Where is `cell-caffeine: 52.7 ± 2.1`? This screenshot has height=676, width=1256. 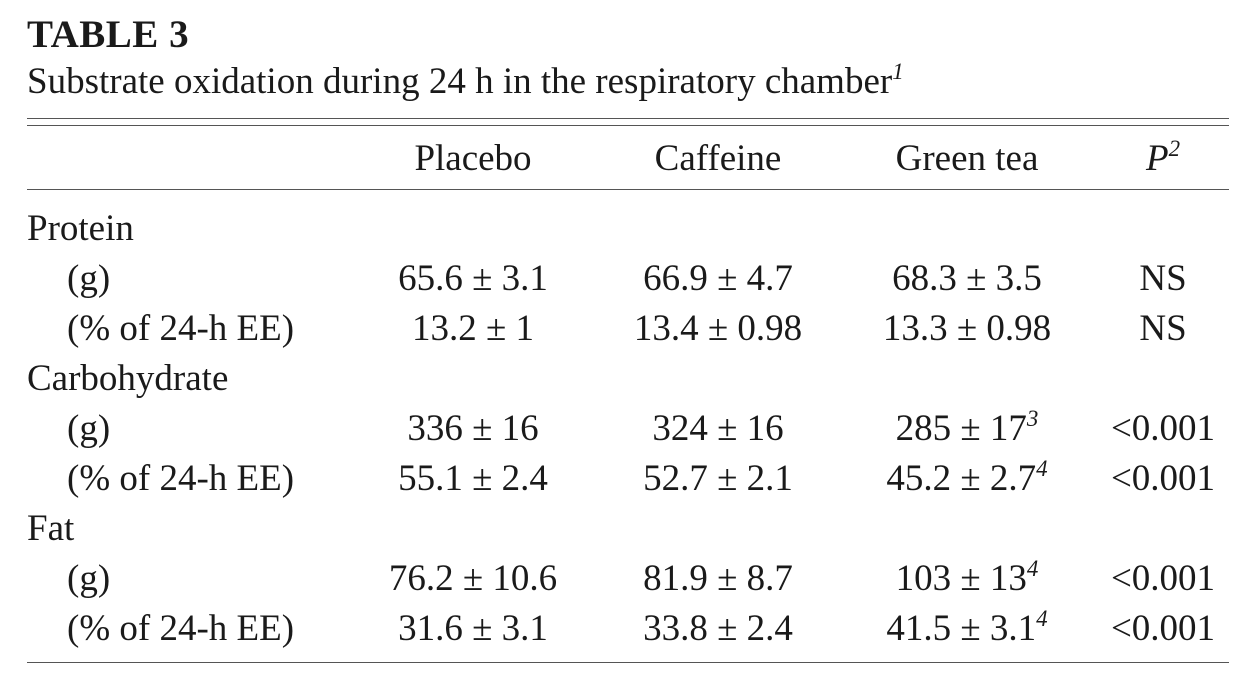
cell-caffeine: 52.7 ± 2.1 is located at coordinates (718, 478).